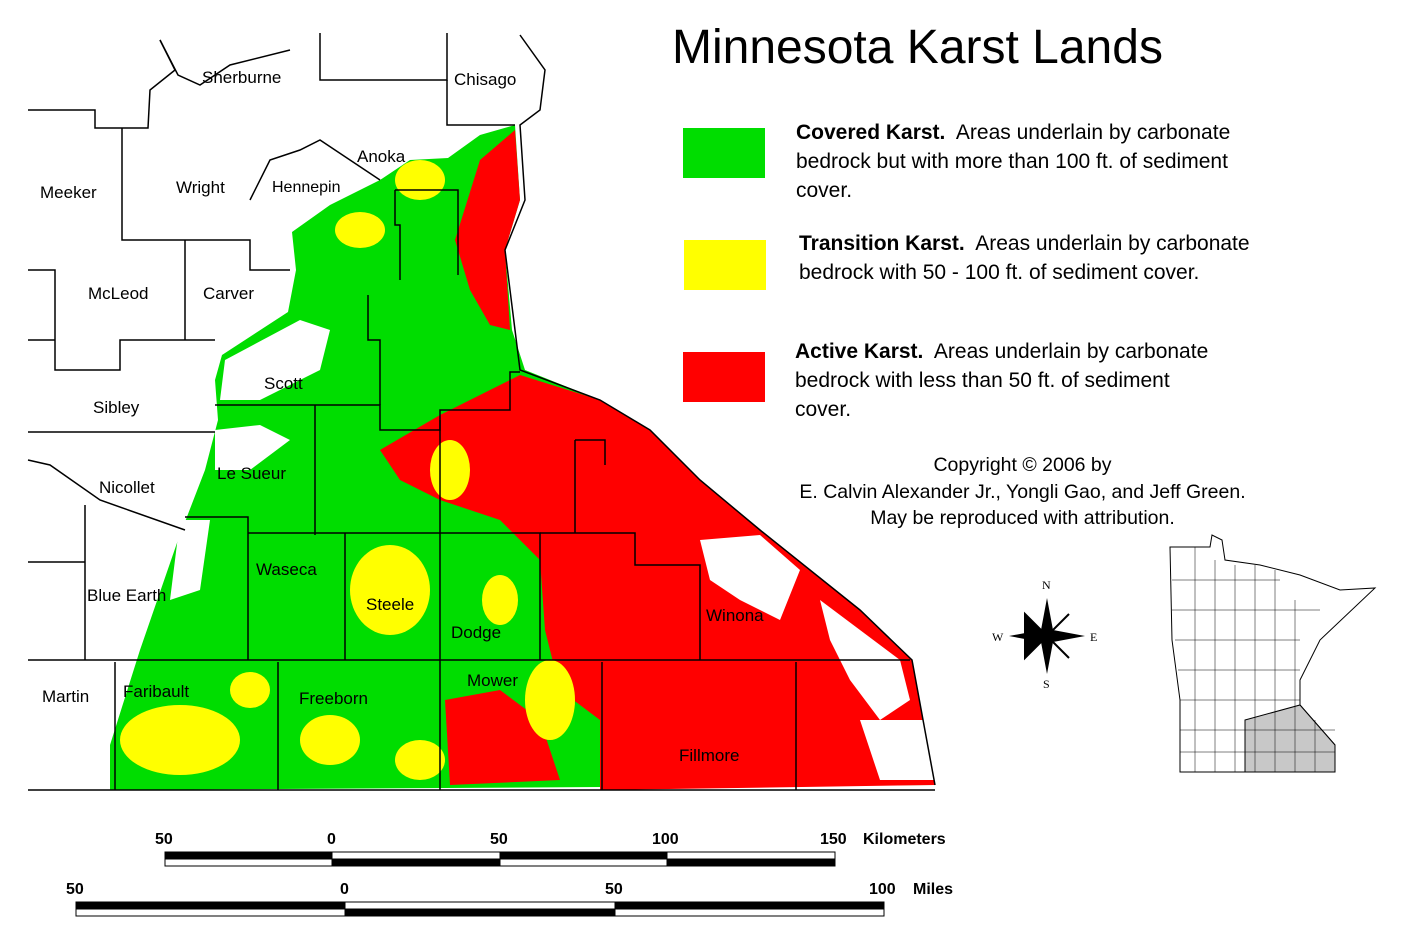 The image size is (1403, 927). I want to click on county-label: Fillmore, so click(709, 755).